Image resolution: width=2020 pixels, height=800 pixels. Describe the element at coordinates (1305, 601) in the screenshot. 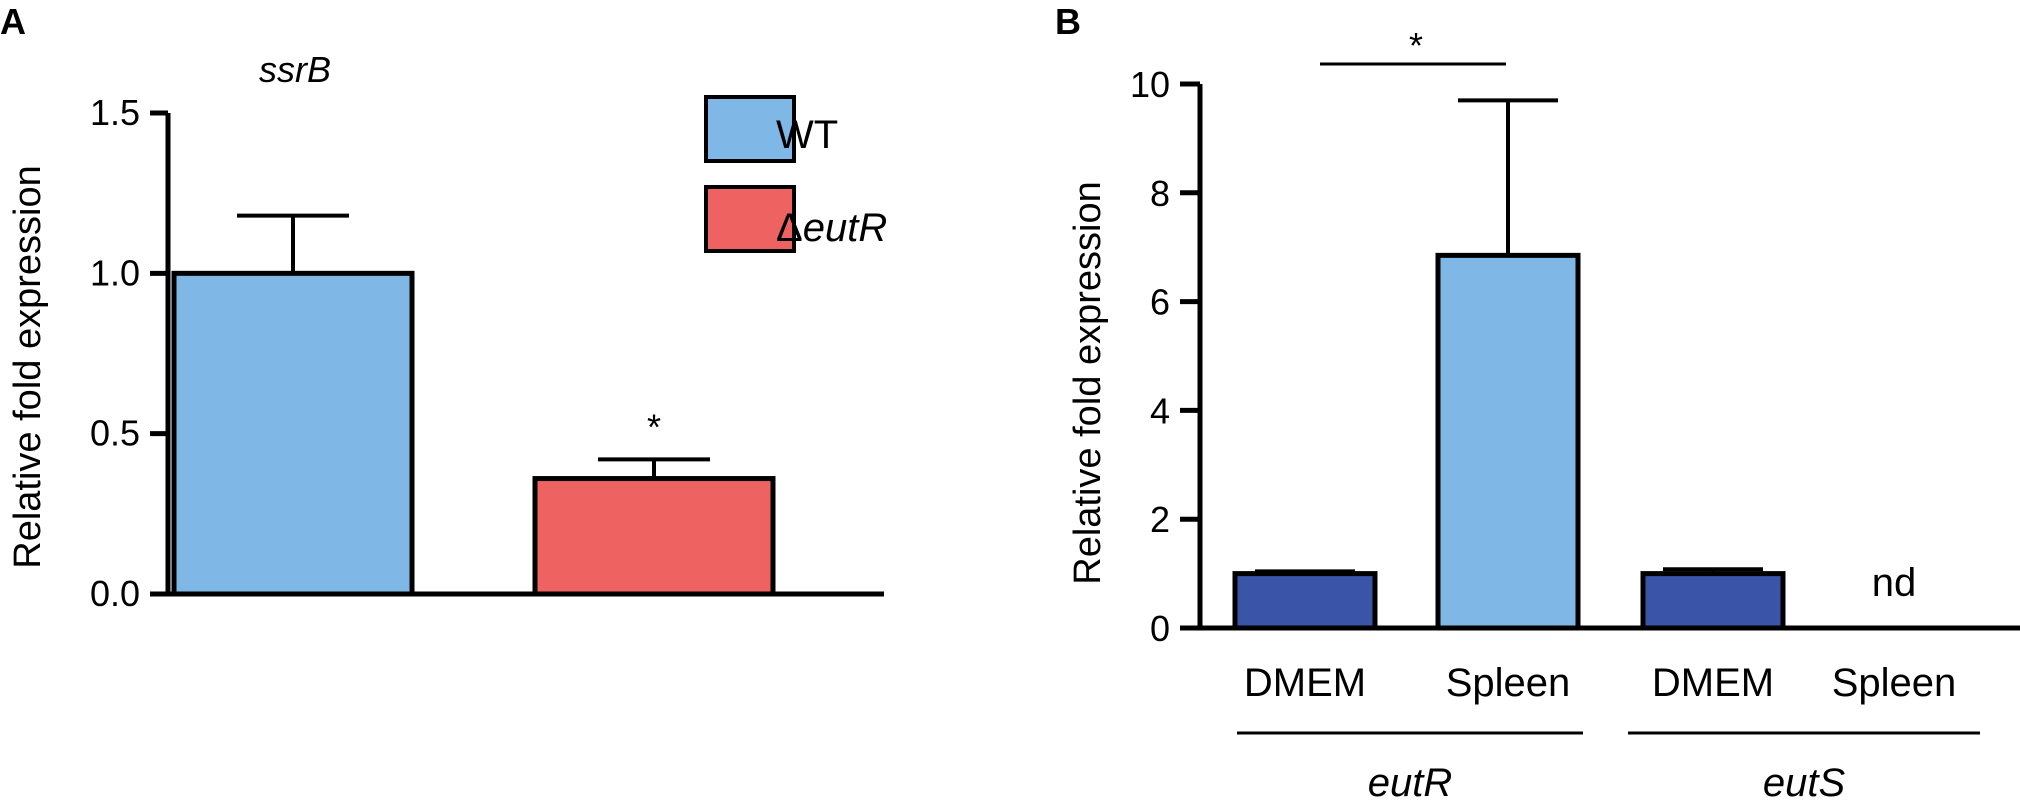

I see `panel-b-bar-eutr-dmem` at that location.